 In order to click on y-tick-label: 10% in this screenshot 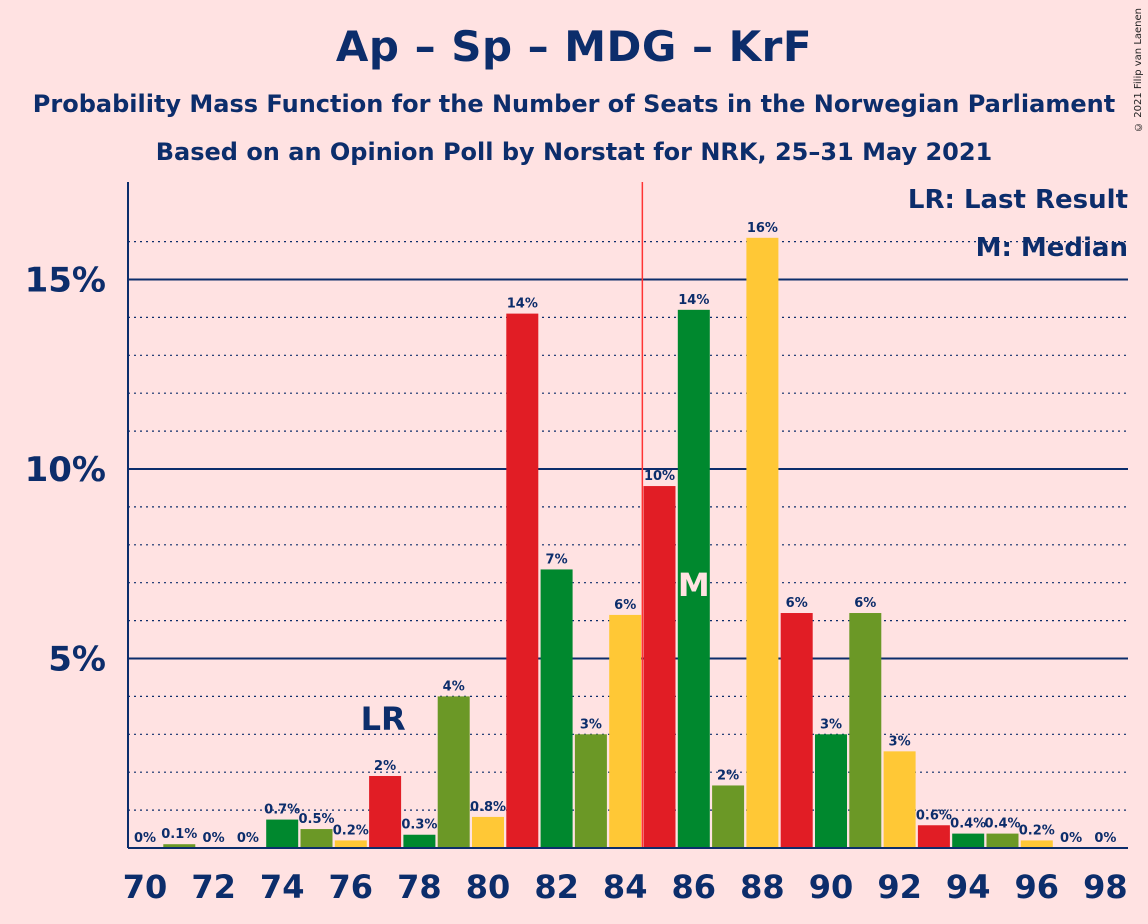, I will do `click(65, 470)`.